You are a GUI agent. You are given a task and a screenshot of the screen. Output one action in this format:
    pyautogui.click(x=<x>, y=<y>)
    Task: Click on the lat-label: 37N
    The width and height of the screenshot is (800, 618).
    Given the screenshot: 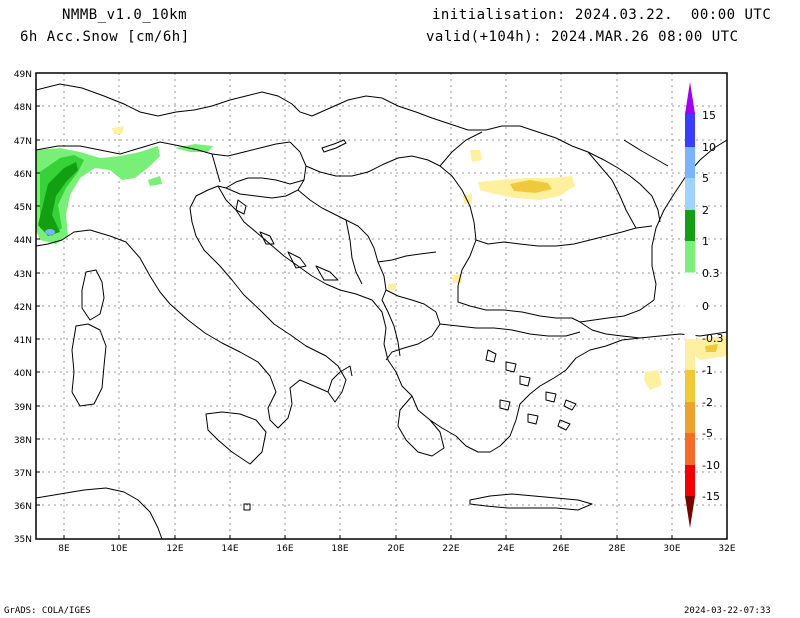 What is the action you would take?
    pyautogui.click(x=23, y=474)
    